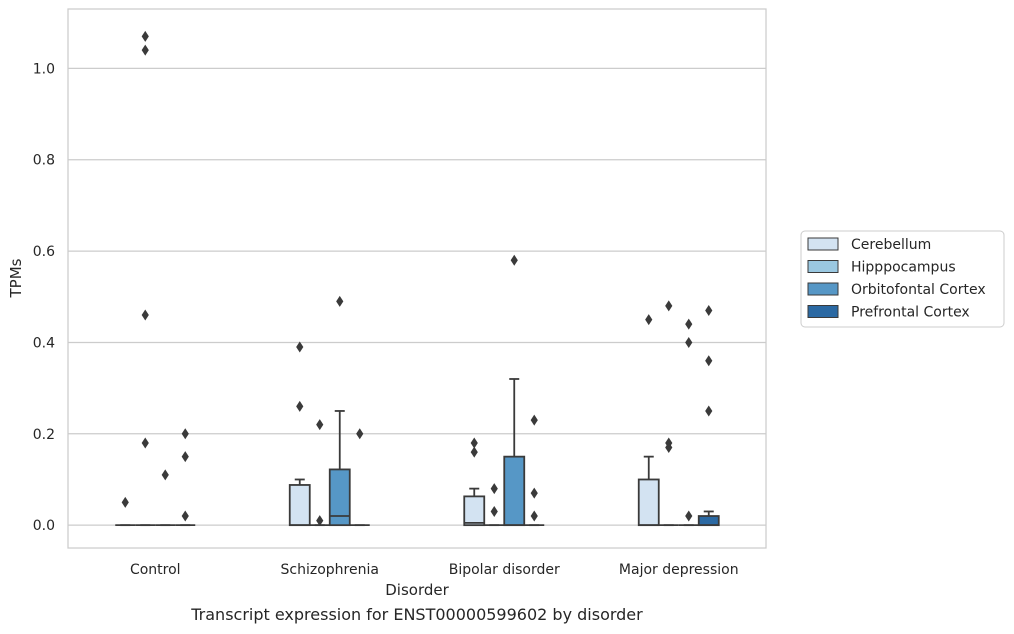  What do you see at coordinates (903, 268) in the screenshot?
I see `legend-label: Hipppocampus` at bounding box center [903, 268].